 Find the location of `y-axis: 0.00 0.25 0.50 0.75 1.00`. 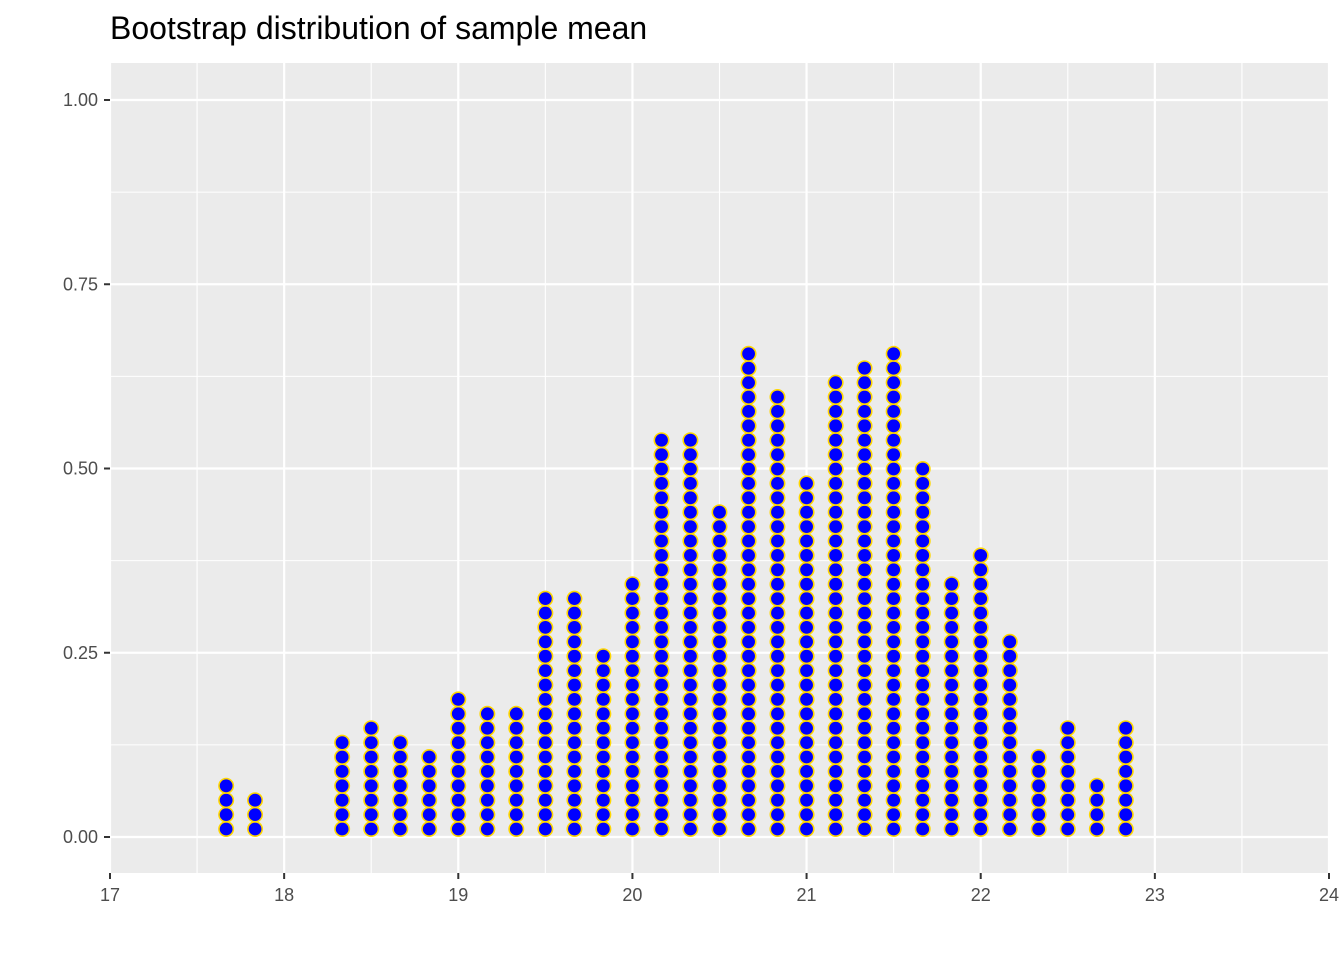

y-axis: 0.00 0.25 0.50 0.75 1.00 is located at coordinates (86, 468).